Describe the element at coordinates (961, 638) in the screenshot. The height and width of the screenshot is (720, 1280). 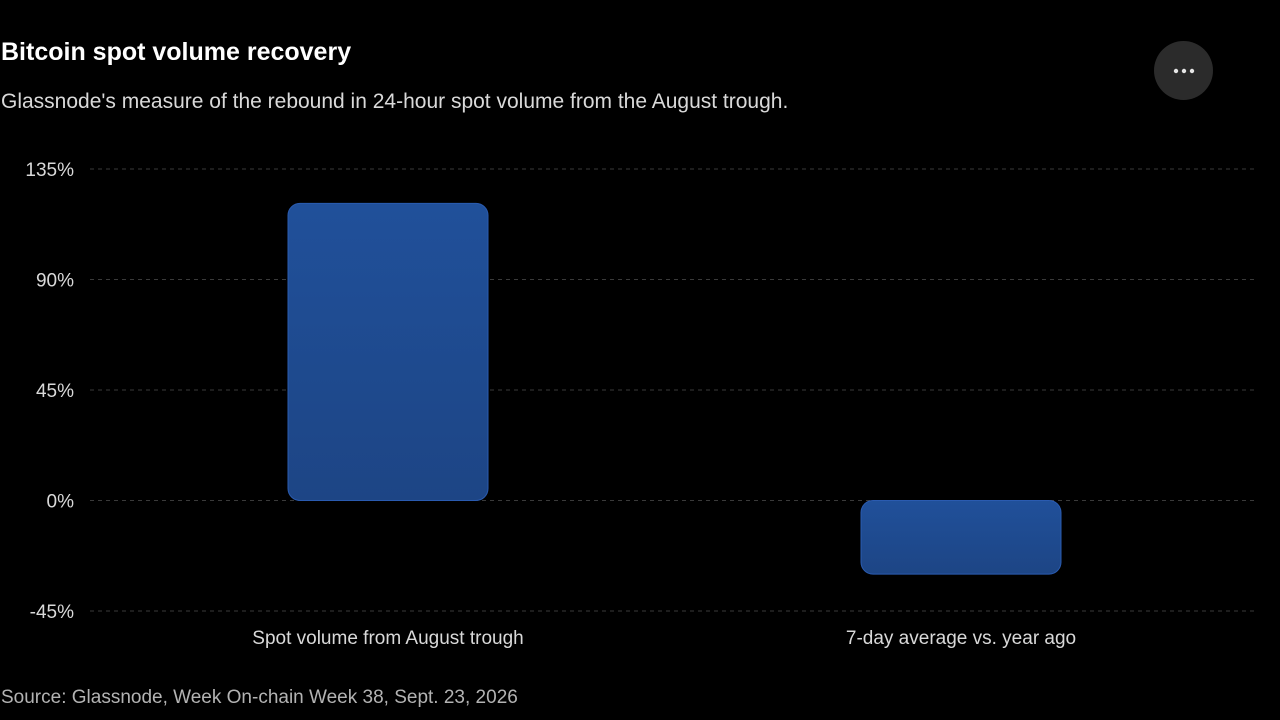
I see `x-tick-label: 7-day average vs. year ago` at that location.